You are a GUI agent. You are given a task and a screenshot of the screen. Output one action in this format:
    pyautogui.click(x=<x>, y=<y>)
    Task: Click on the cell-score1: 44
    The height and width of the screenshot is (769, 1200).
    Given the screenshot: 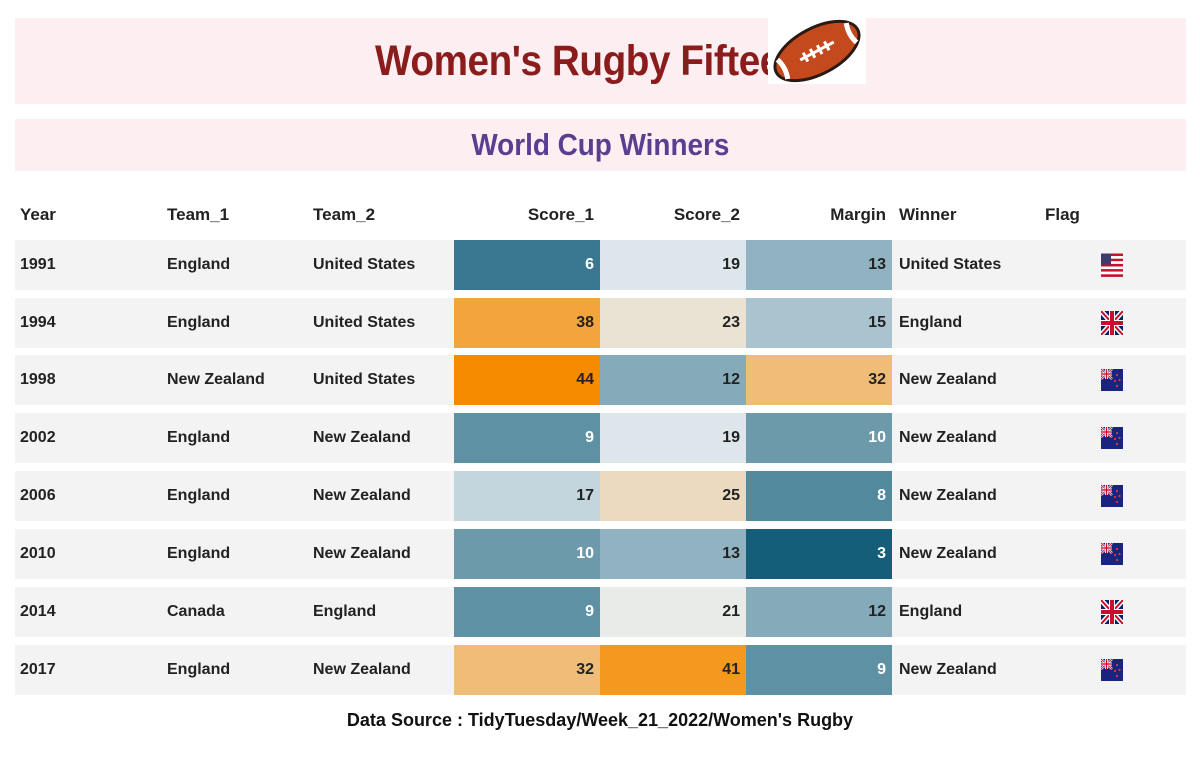 What is the action you would take?
    pyautogui.click(x=527, y=380)
    